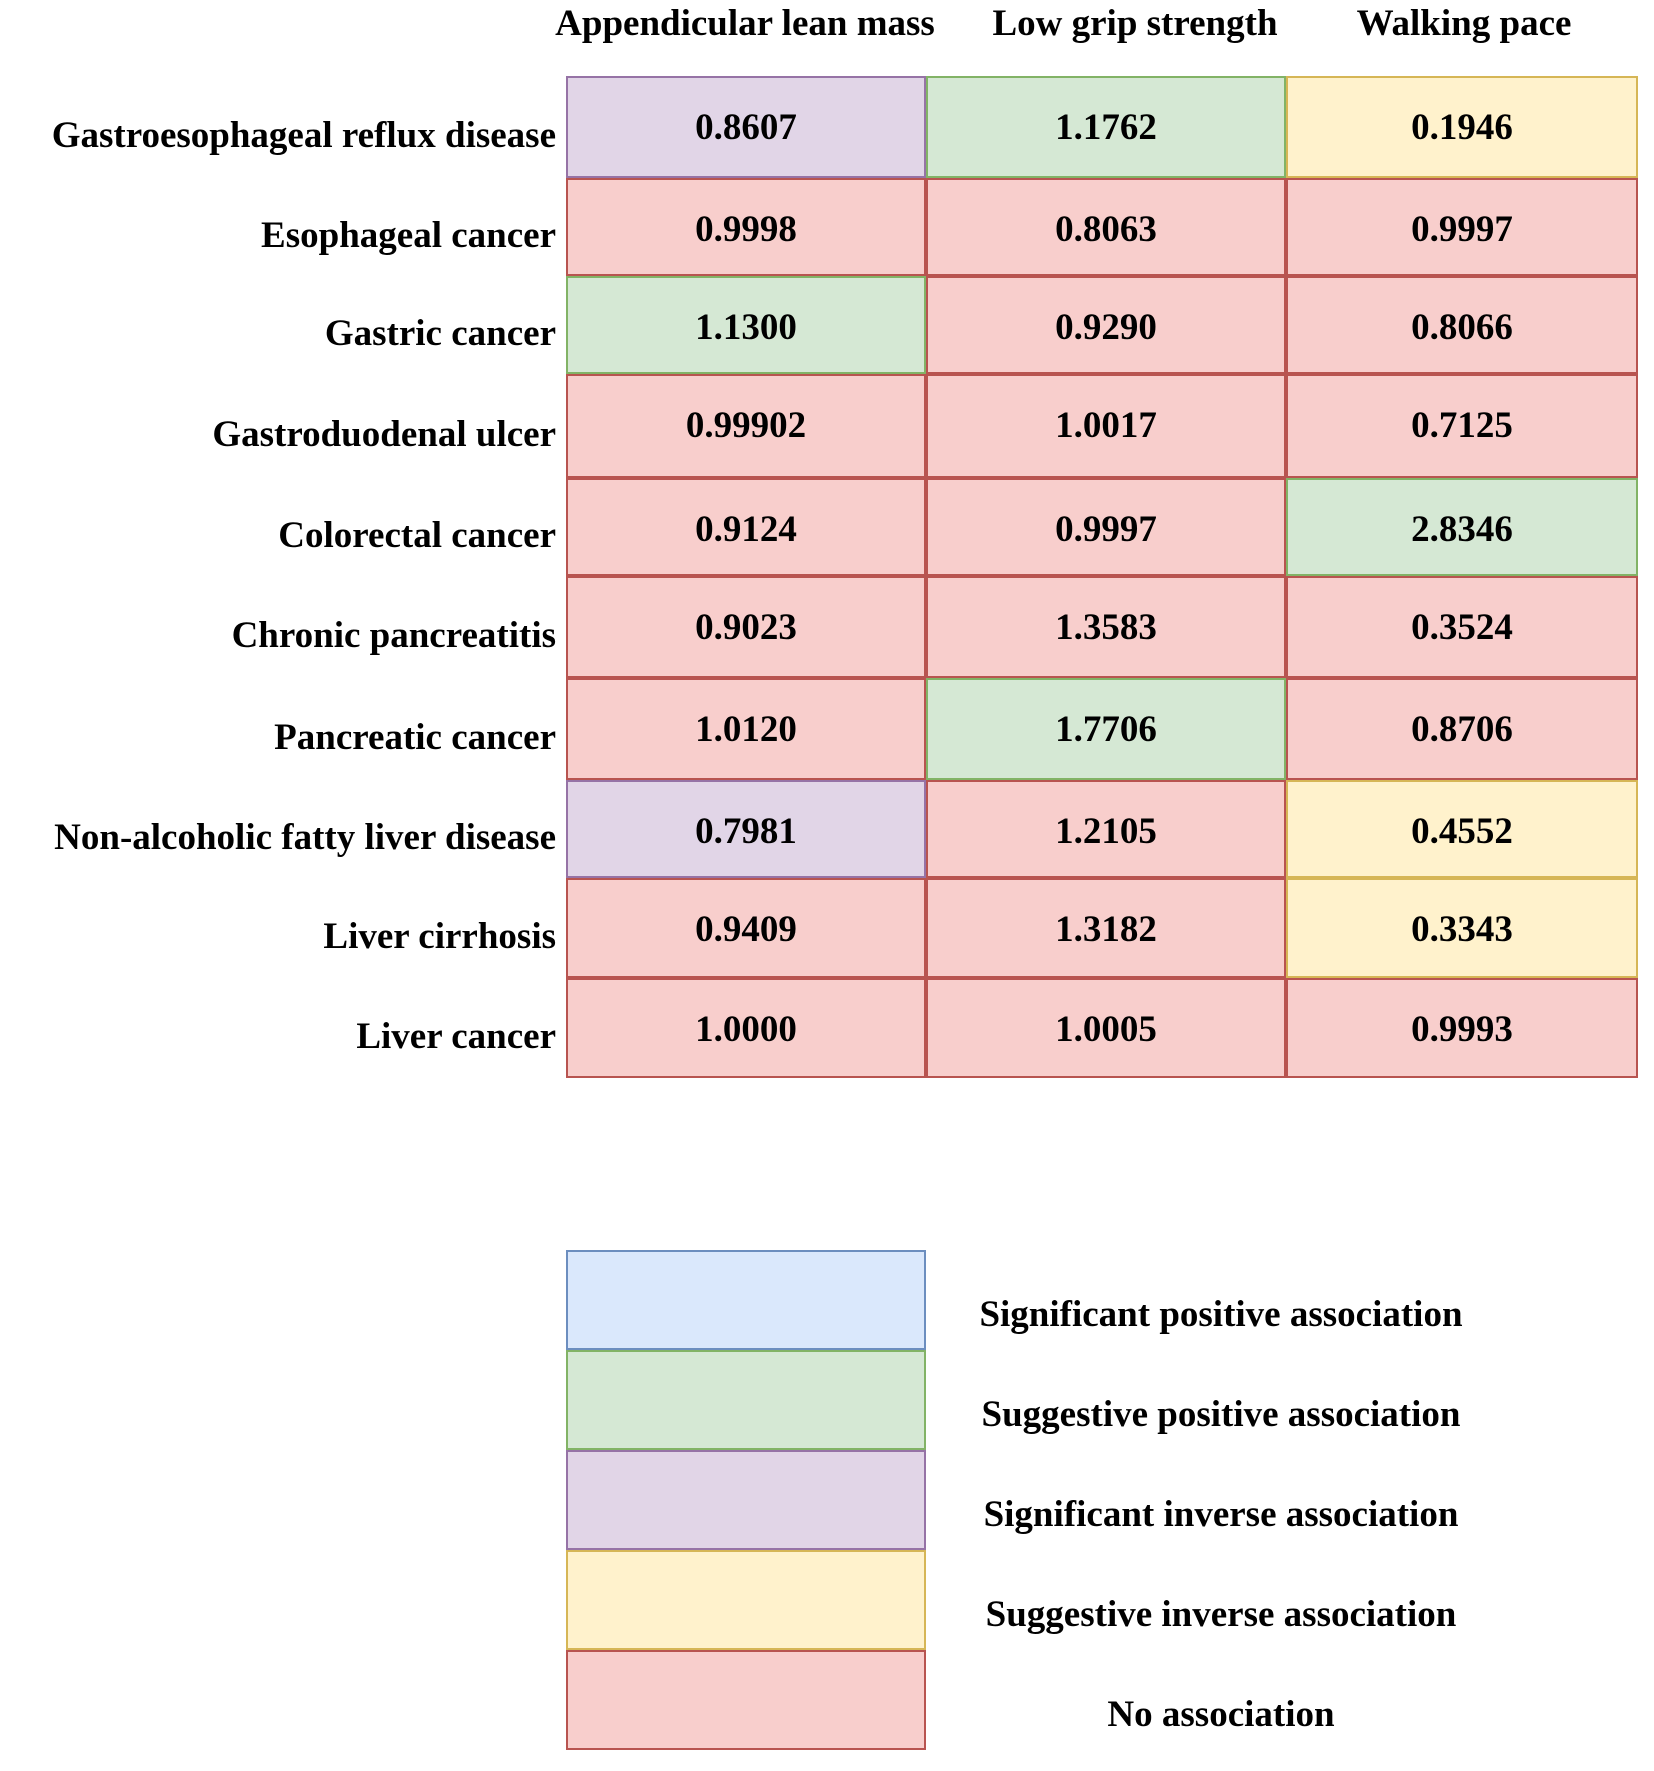 This screenshot has width=1654, height=1771. Describe the element at coordinates (1464, 23) in the screenshot. I see `column-header: Walking pace` at that location.